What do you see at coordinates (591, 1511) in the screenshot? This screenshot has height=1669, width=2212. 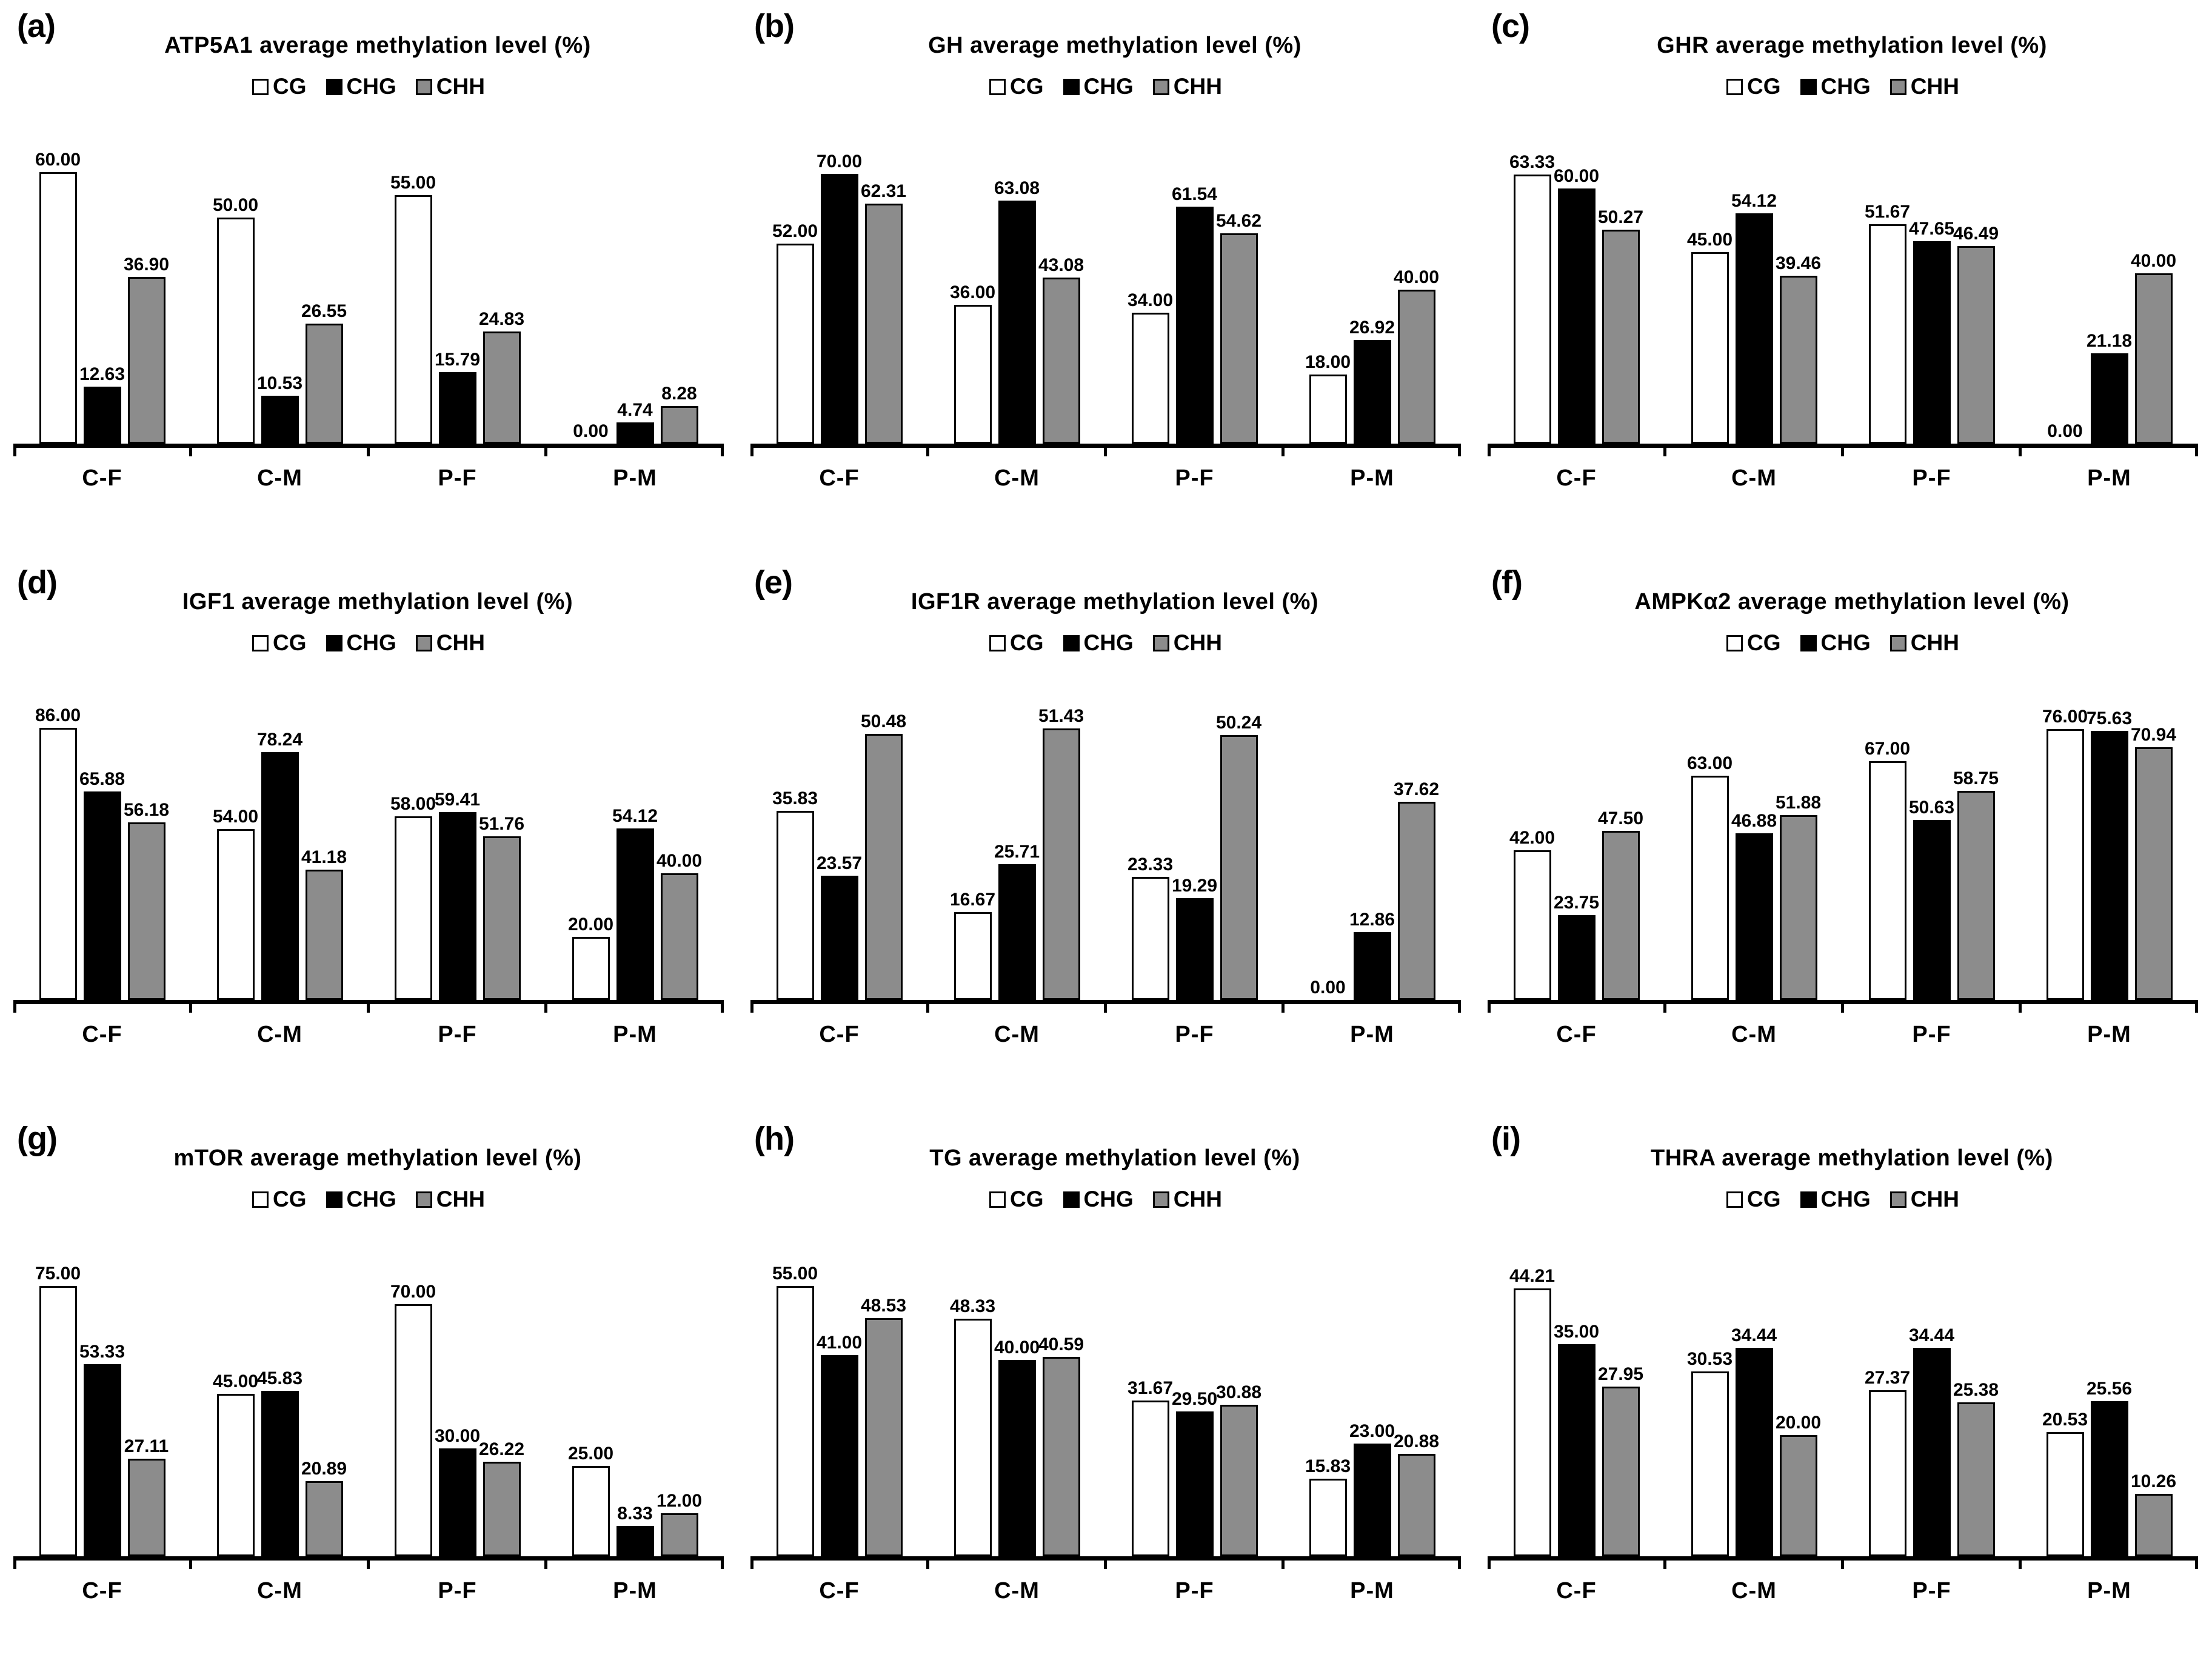 I see `bar-cg-p-m` at bounding box center [591, 1511].